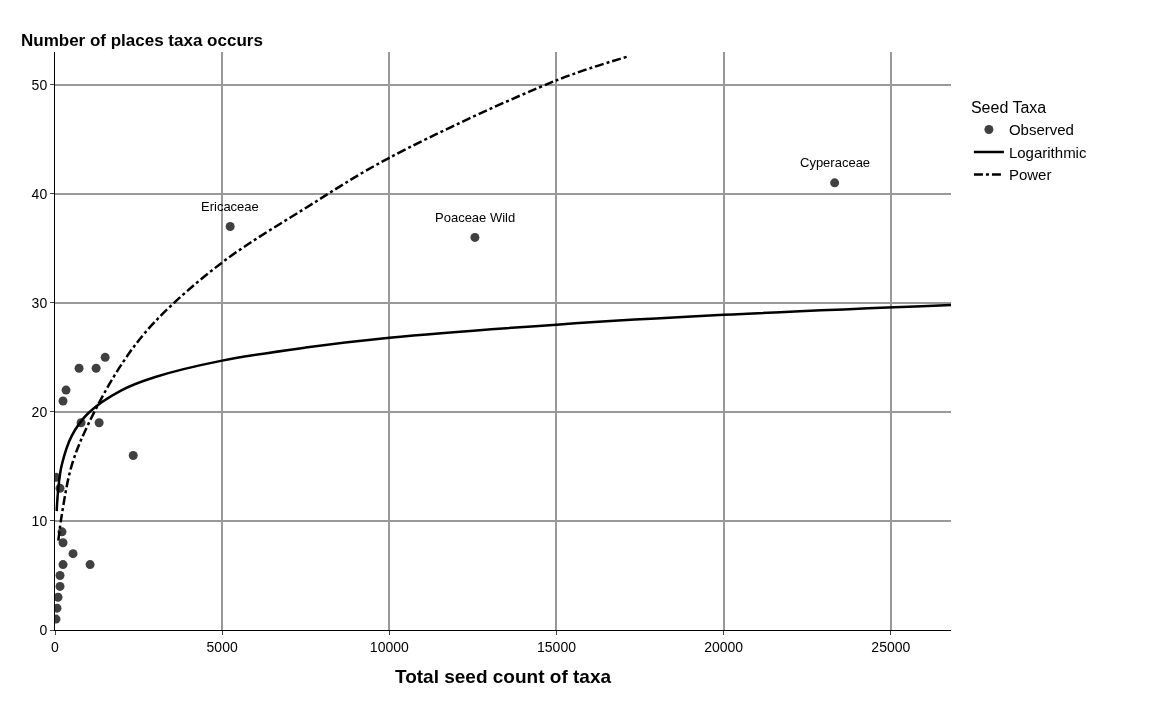 Image resolution: width=1156 pixels, height=715 pixels. I want to click on legend-label: Logarithmic, so click(1047, 152).